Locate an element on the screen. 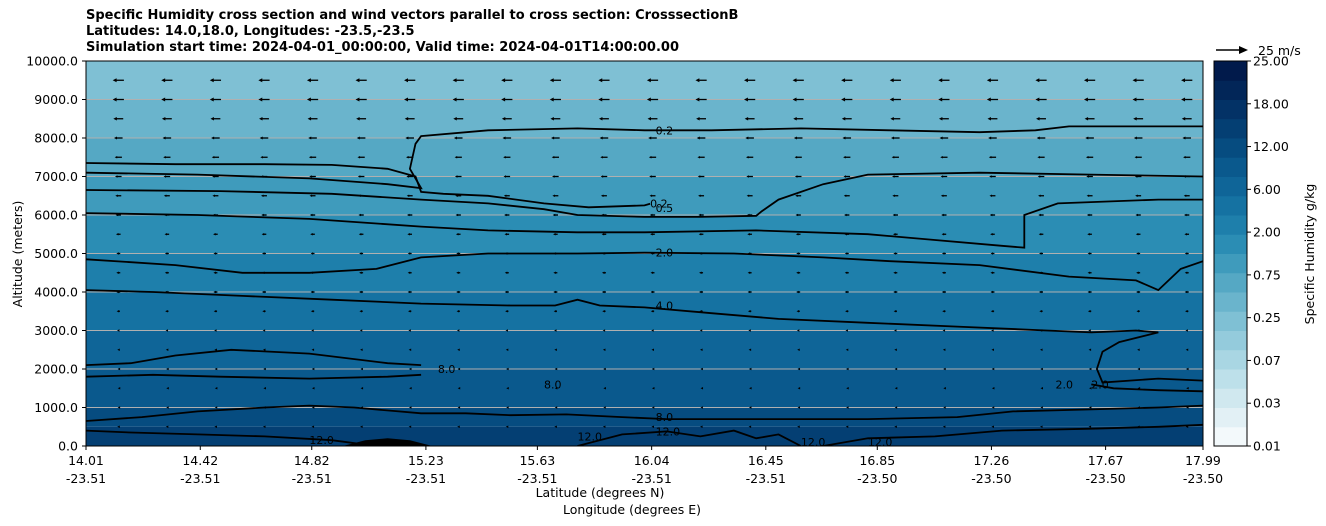 The image size is (1326, 526). terrain-shape is located at coordinates (387, 442).